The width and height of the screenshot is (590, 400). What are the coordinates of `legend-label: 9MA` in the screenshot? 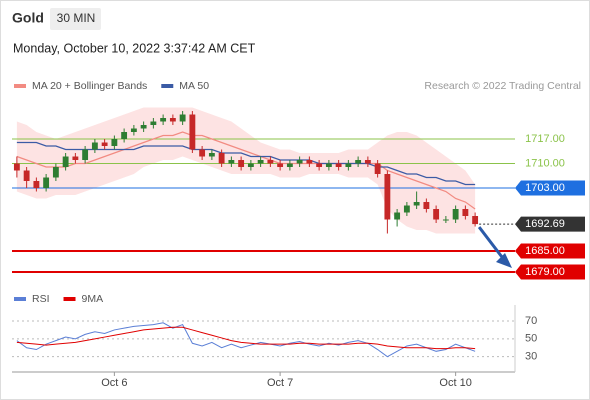 It's located at (93, 299).